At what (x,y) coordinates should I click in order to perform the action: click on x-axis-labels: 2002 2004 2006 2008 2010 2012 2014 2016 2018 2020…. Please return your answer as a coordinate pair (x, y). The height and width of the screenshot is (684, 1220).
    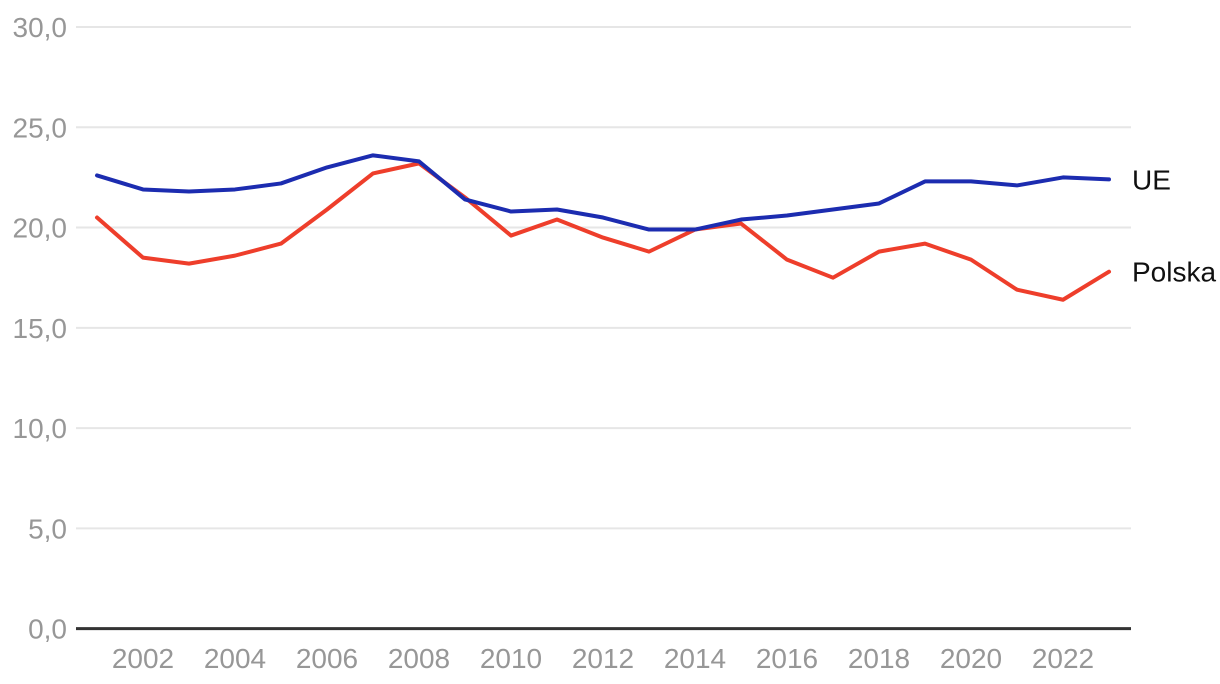
    Looking at the image, I should click on (603, 658).